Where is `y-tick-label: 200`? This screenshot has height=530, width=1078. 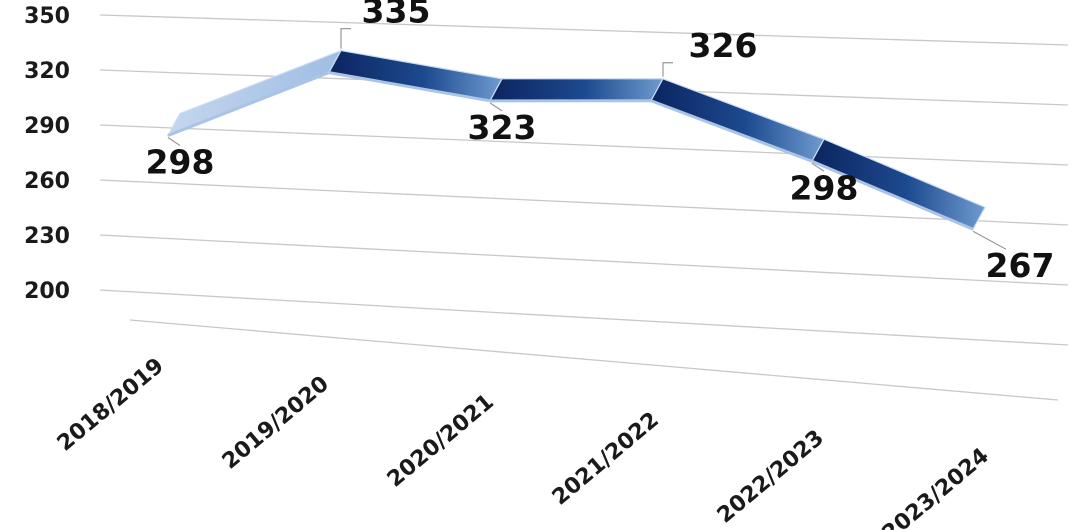
y-tick-label: 200 is located at coordinates (47, 291).